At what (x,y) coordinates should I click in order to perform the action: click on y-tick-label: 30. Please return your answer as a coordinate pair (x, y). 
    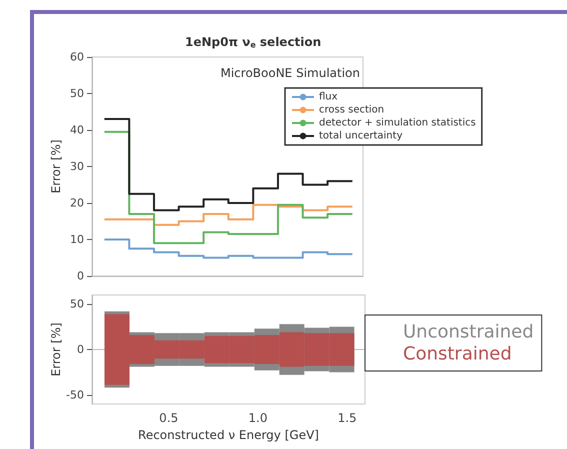
    Looking at the image, I should click on (77, 166).